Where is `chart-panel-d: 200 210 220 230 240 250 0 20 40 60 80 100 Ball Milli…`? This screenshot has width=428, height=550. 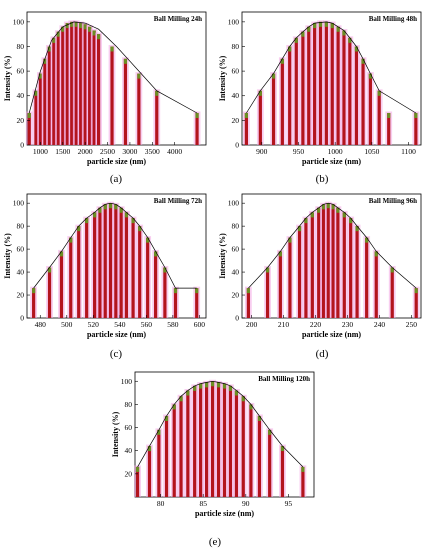
chart-panel-d: 200 210 220 230 240 250 0 20 40 60 80 100 Ball Milli… is located at coordinates (320, 276).